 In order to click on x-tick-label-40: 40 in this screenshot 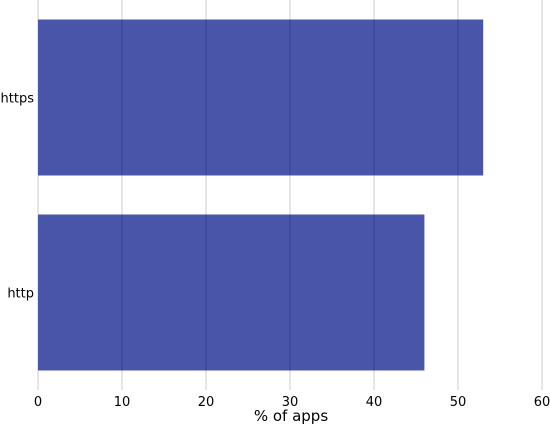, I will do `click(374, 402)`.